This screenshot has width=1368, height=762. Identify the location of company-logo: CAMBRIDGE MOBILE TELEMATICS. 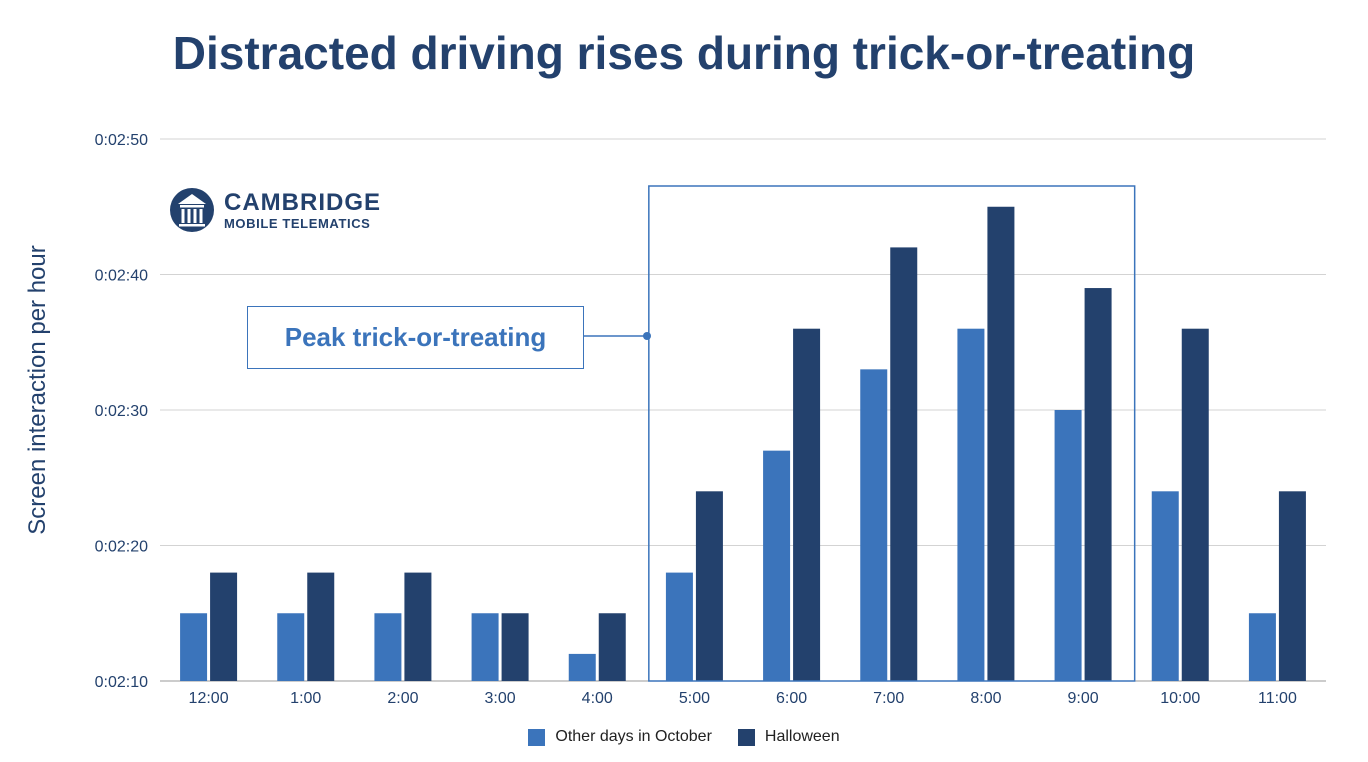
(274, 210).